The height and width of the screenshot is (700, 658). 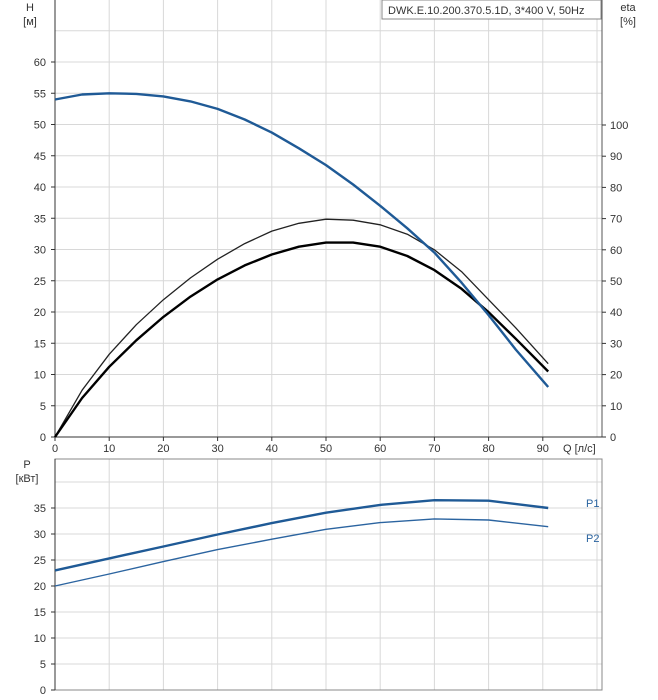 I want to click on p2-legend-label: P2, so click(x=592, y=539).